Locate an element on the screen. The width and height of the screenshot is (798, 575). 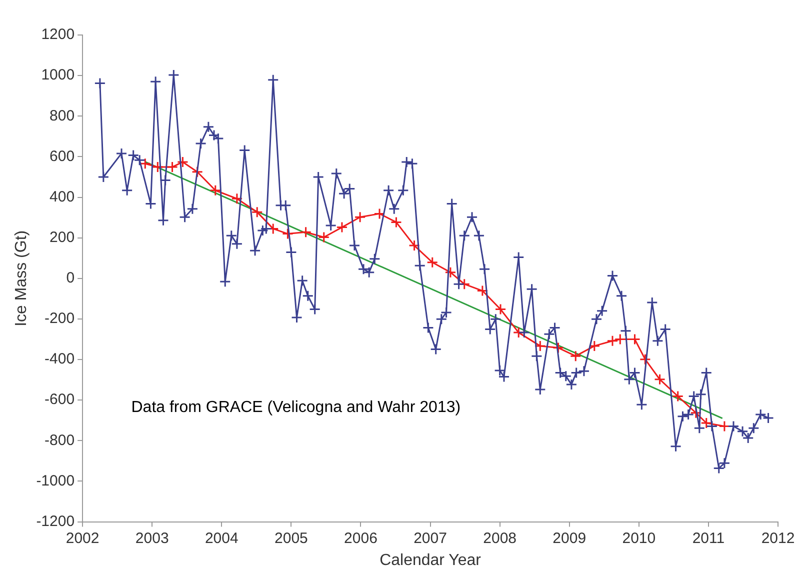
y-tick-label: -1000 is located at coordinates (55, 481).